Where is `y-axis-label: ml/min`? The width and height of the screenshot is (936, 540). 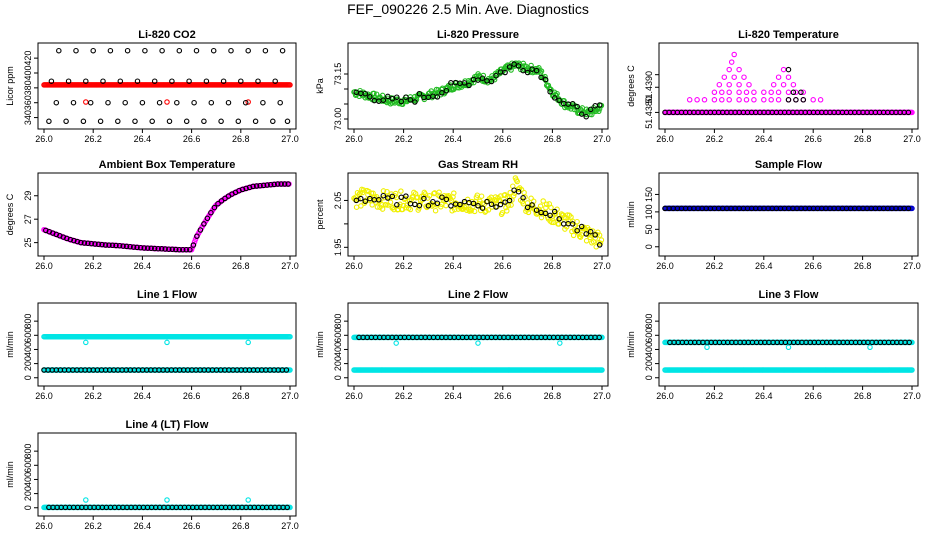 y-axis-label: ml/min is located at coordinates (10, 474).